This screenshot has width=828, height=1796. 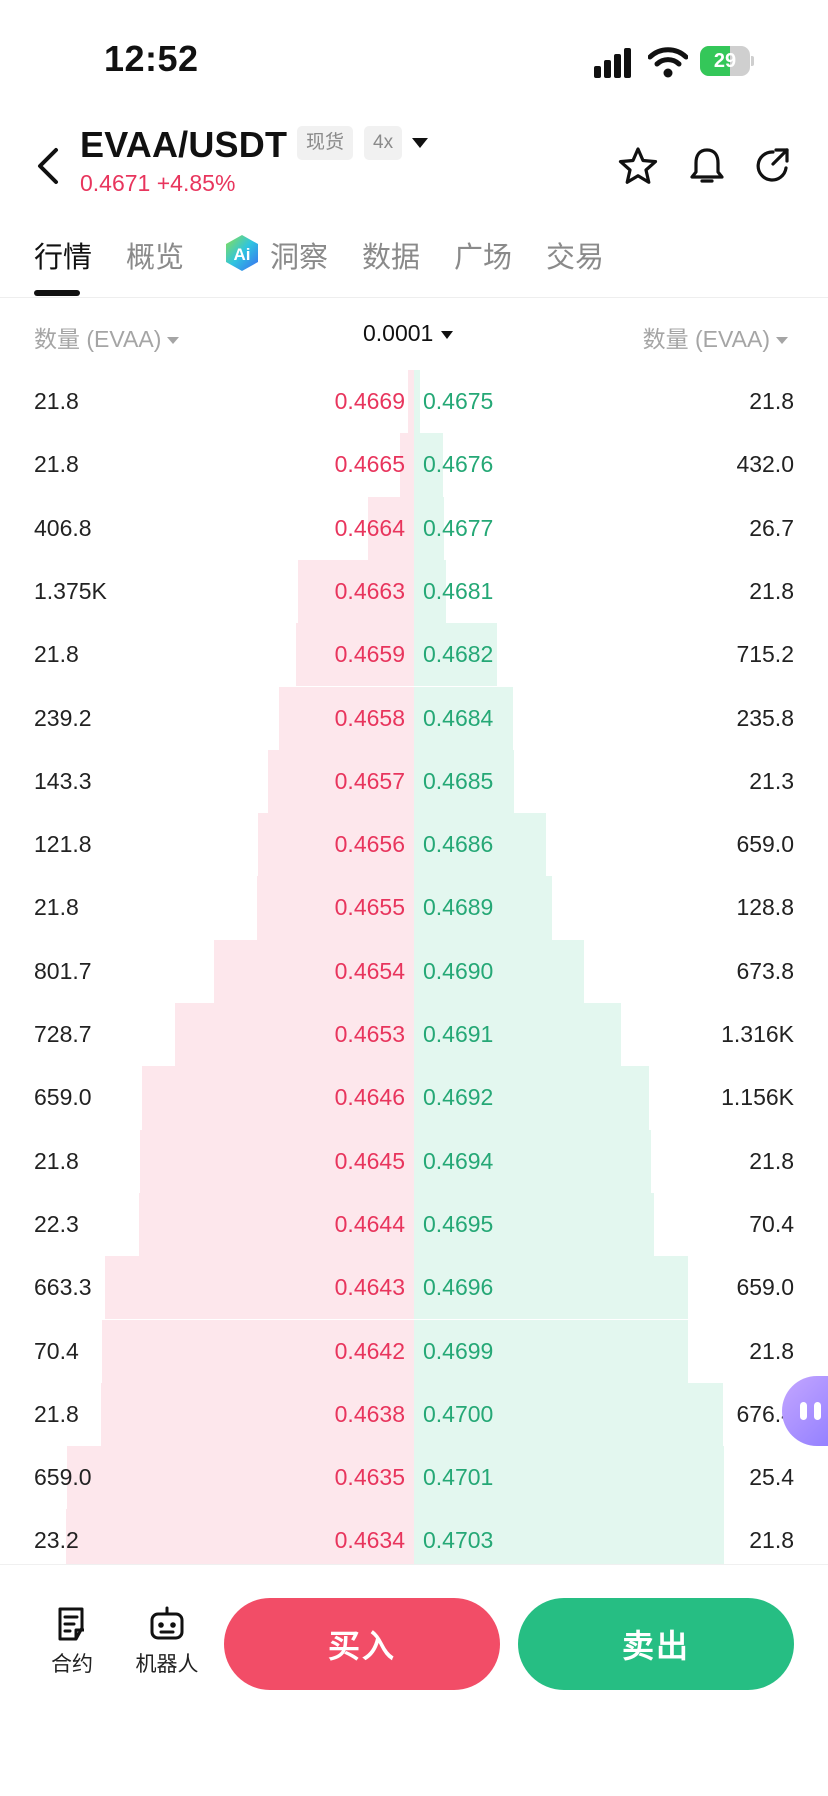 What do you see at coordinates (707, 166) in the screenshot?
I see `bell-icon` at bounding box center [707, 166].